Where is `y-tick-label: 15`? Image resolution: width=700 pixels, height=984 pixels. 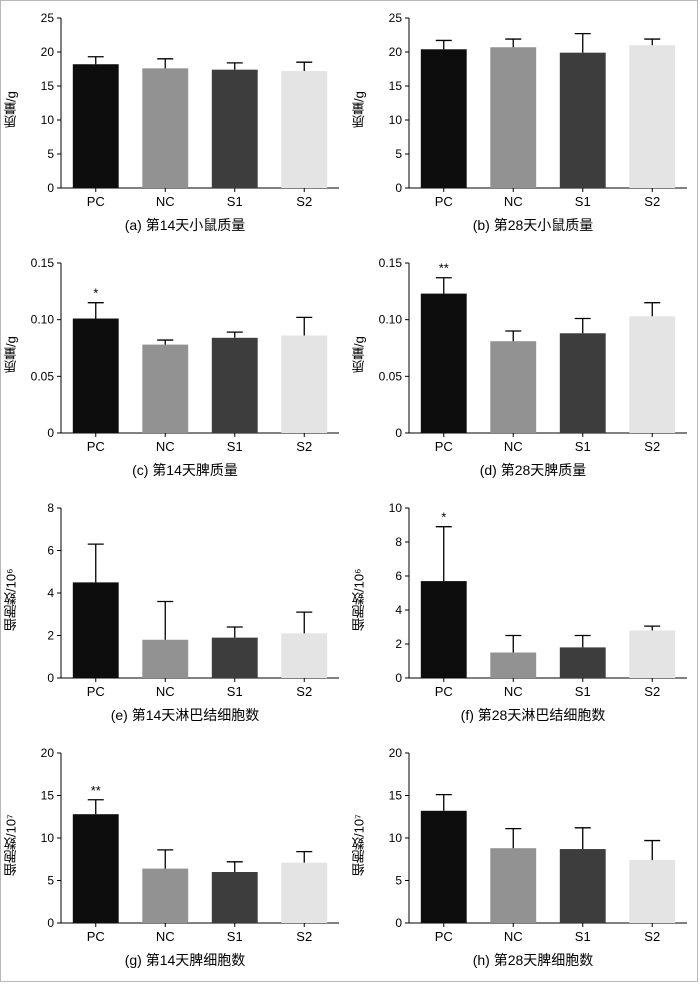
y-tick-label: 15 is located at coordinates (396, 86).